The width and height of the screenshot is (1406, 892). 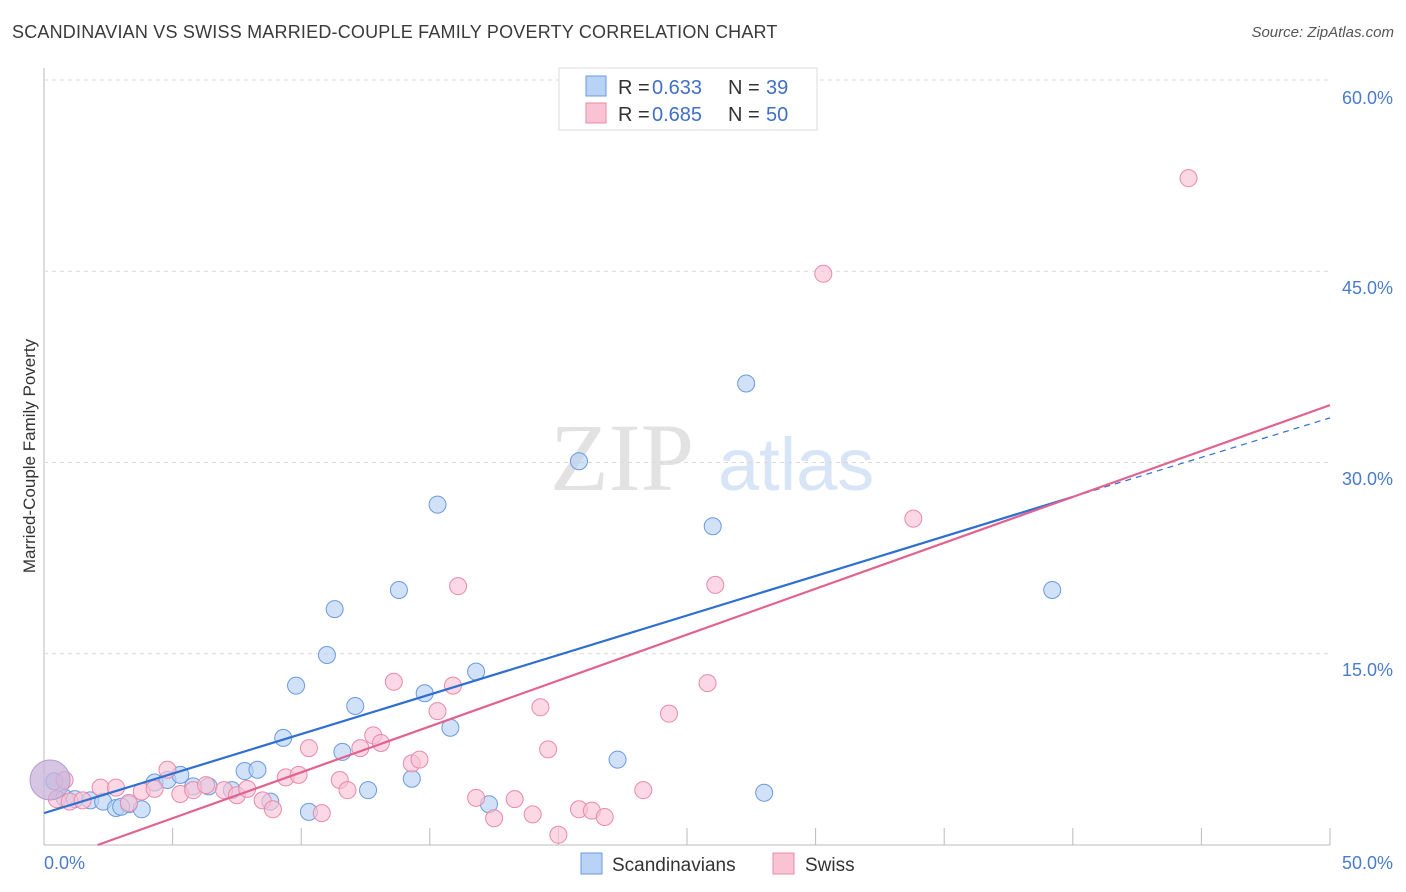 I want to click on x-tick-label-max: 50.0%, so click(x=1367, y=863).